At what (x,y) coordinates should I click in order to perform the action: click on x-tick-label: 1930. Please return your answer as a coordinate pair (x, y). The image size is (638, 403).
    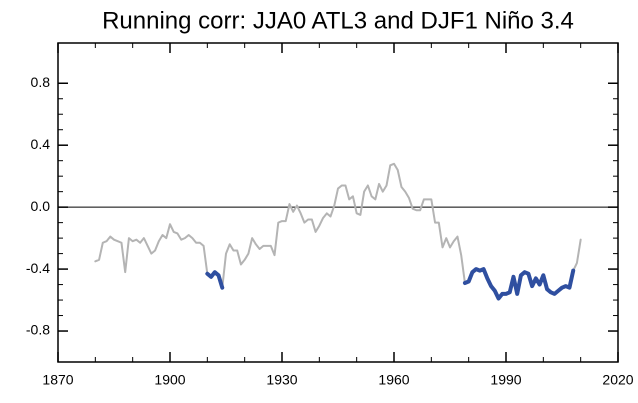
    Looking at the image, I should click on (281, 380).